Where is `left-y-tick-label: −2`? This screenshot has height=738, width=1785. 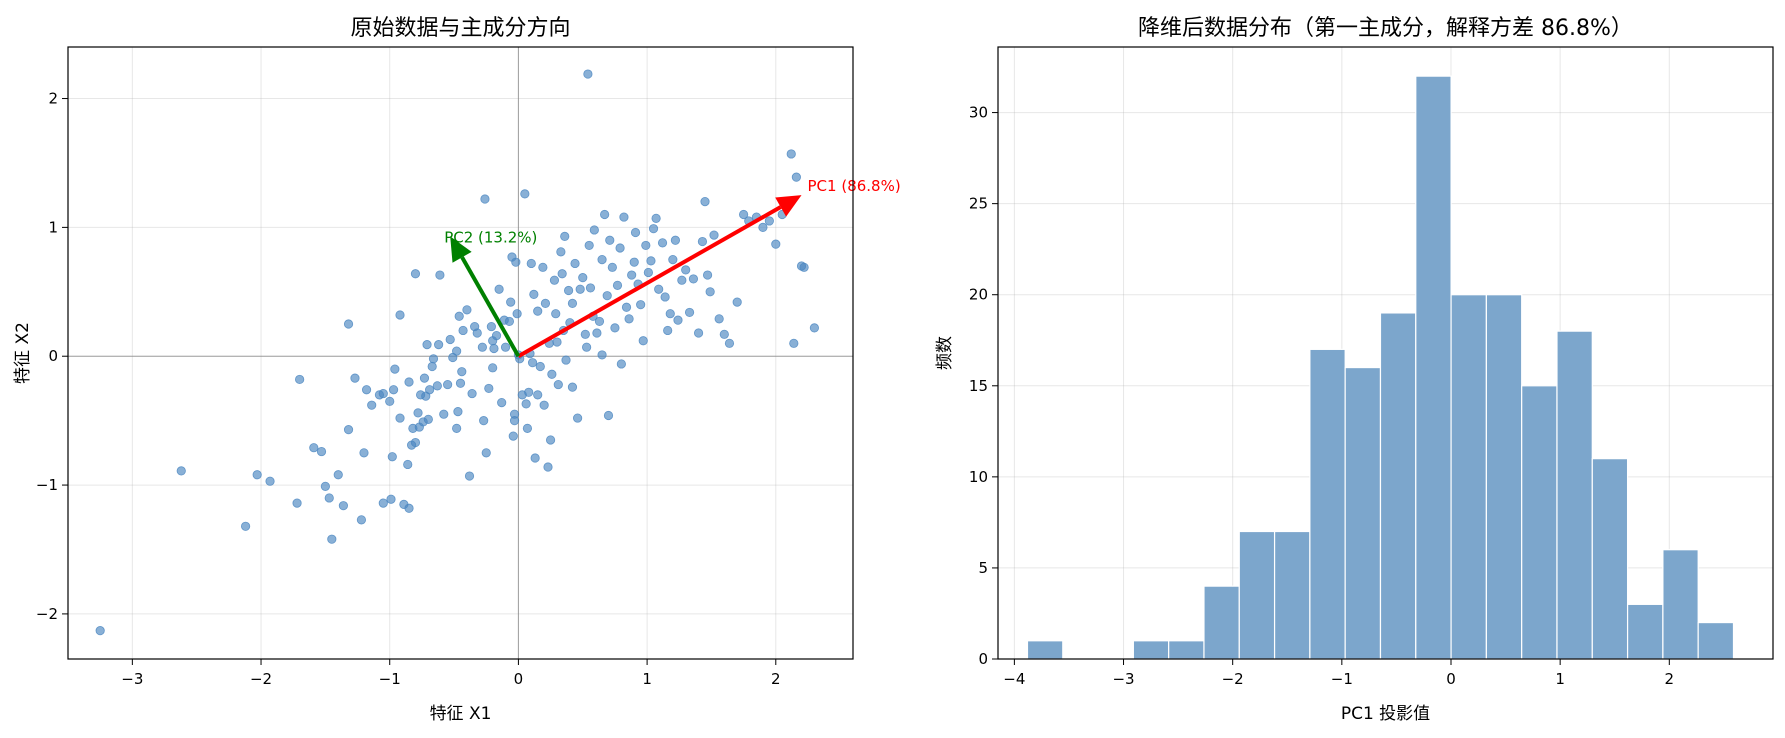
left-y-tick-label: −2 is located at coordinates (47, 614).